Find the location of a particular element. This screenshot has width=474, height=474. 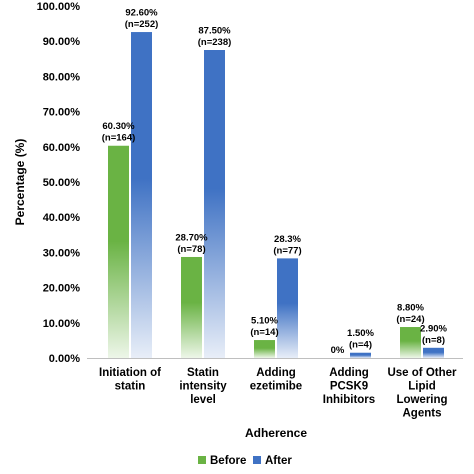

data-label: (n=164) is located at coordinates (119, 138).